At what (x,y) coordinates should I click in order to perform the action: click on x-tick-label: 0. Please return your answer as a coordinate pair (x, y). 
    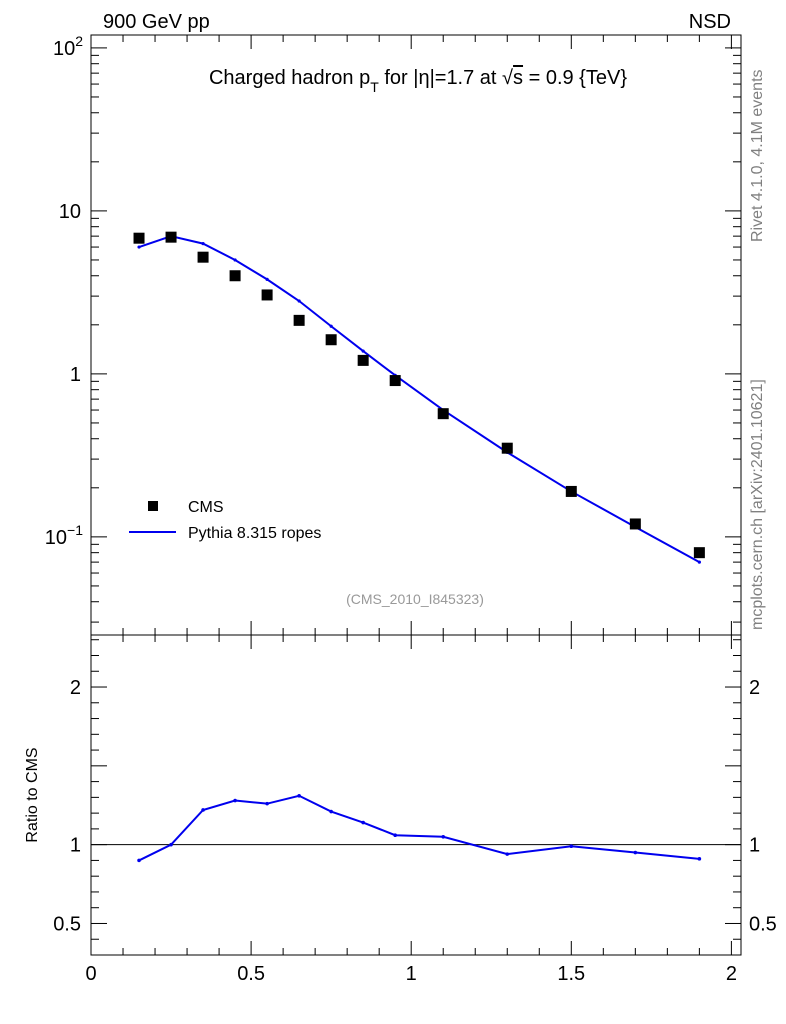
    Looking at the image, I should click on (90, 974).